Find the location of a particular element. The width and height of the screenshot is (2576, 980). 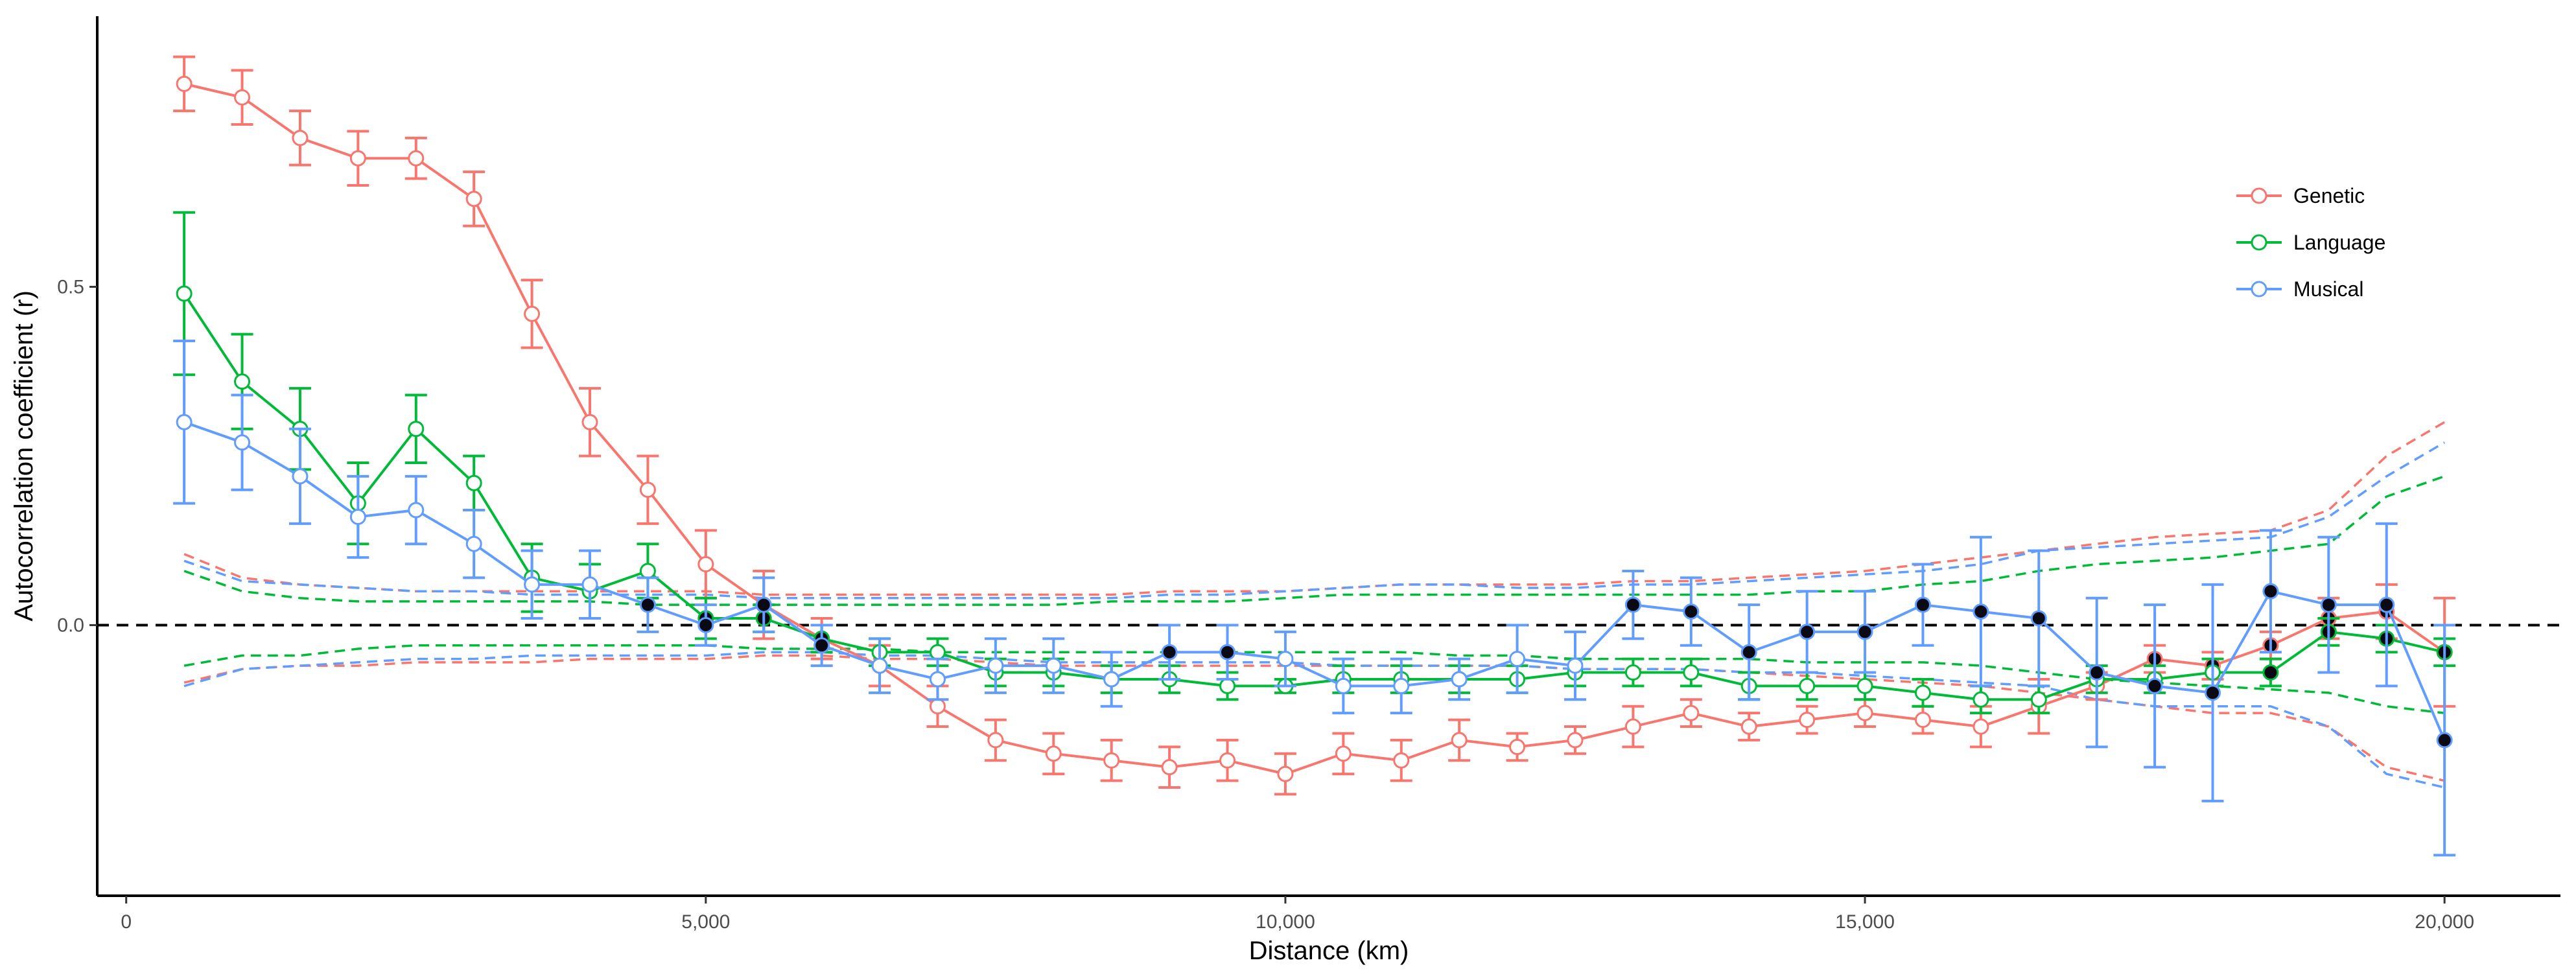

musical-ci-upper-line is located at coordinates (1314, 520).